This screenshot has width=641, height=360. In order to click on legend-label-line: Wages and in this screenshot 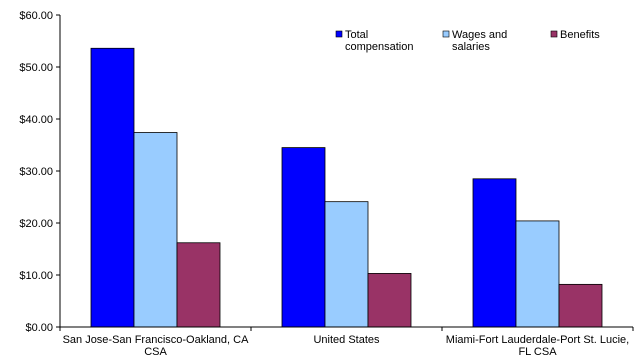, I will do `click(479, 35)`.